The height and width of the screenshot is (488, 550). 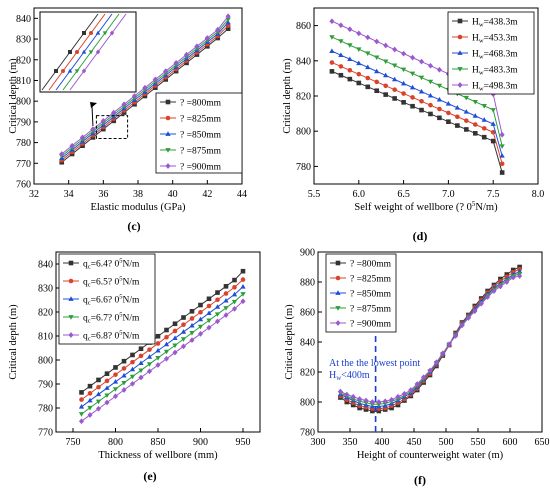 What do you see at coordinates (350, 442) in the screenshot?
I see `x-tick-label: 350` at bounding box center [350, 442].